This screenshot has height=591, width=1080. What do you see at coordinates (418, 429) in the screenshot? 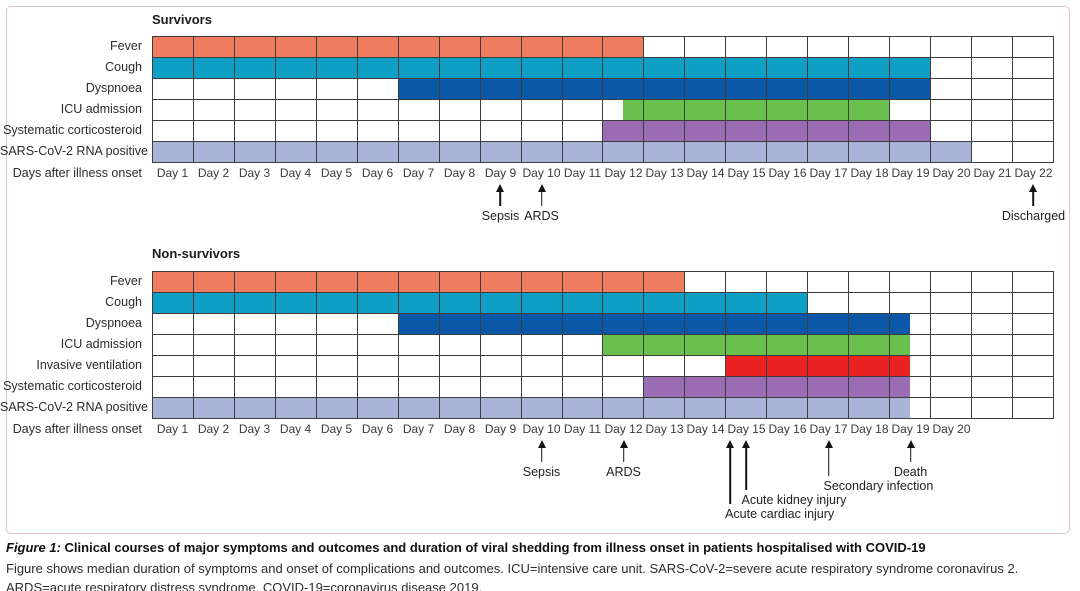
I see `day-label: Day 7` at bounding box center [418, 429].